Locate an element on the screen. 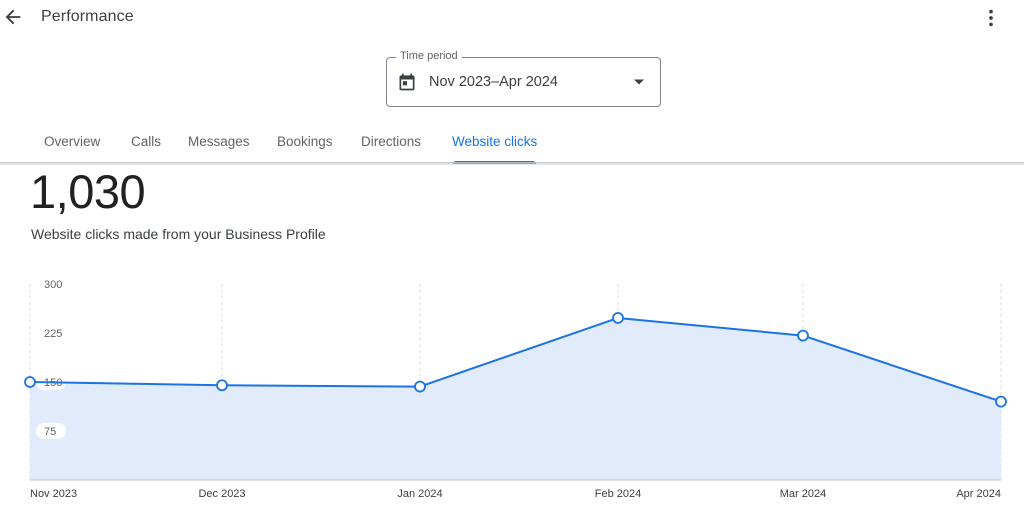 This screenshot has width=1024, height=505. back-button is located at coordinates (13, 17).